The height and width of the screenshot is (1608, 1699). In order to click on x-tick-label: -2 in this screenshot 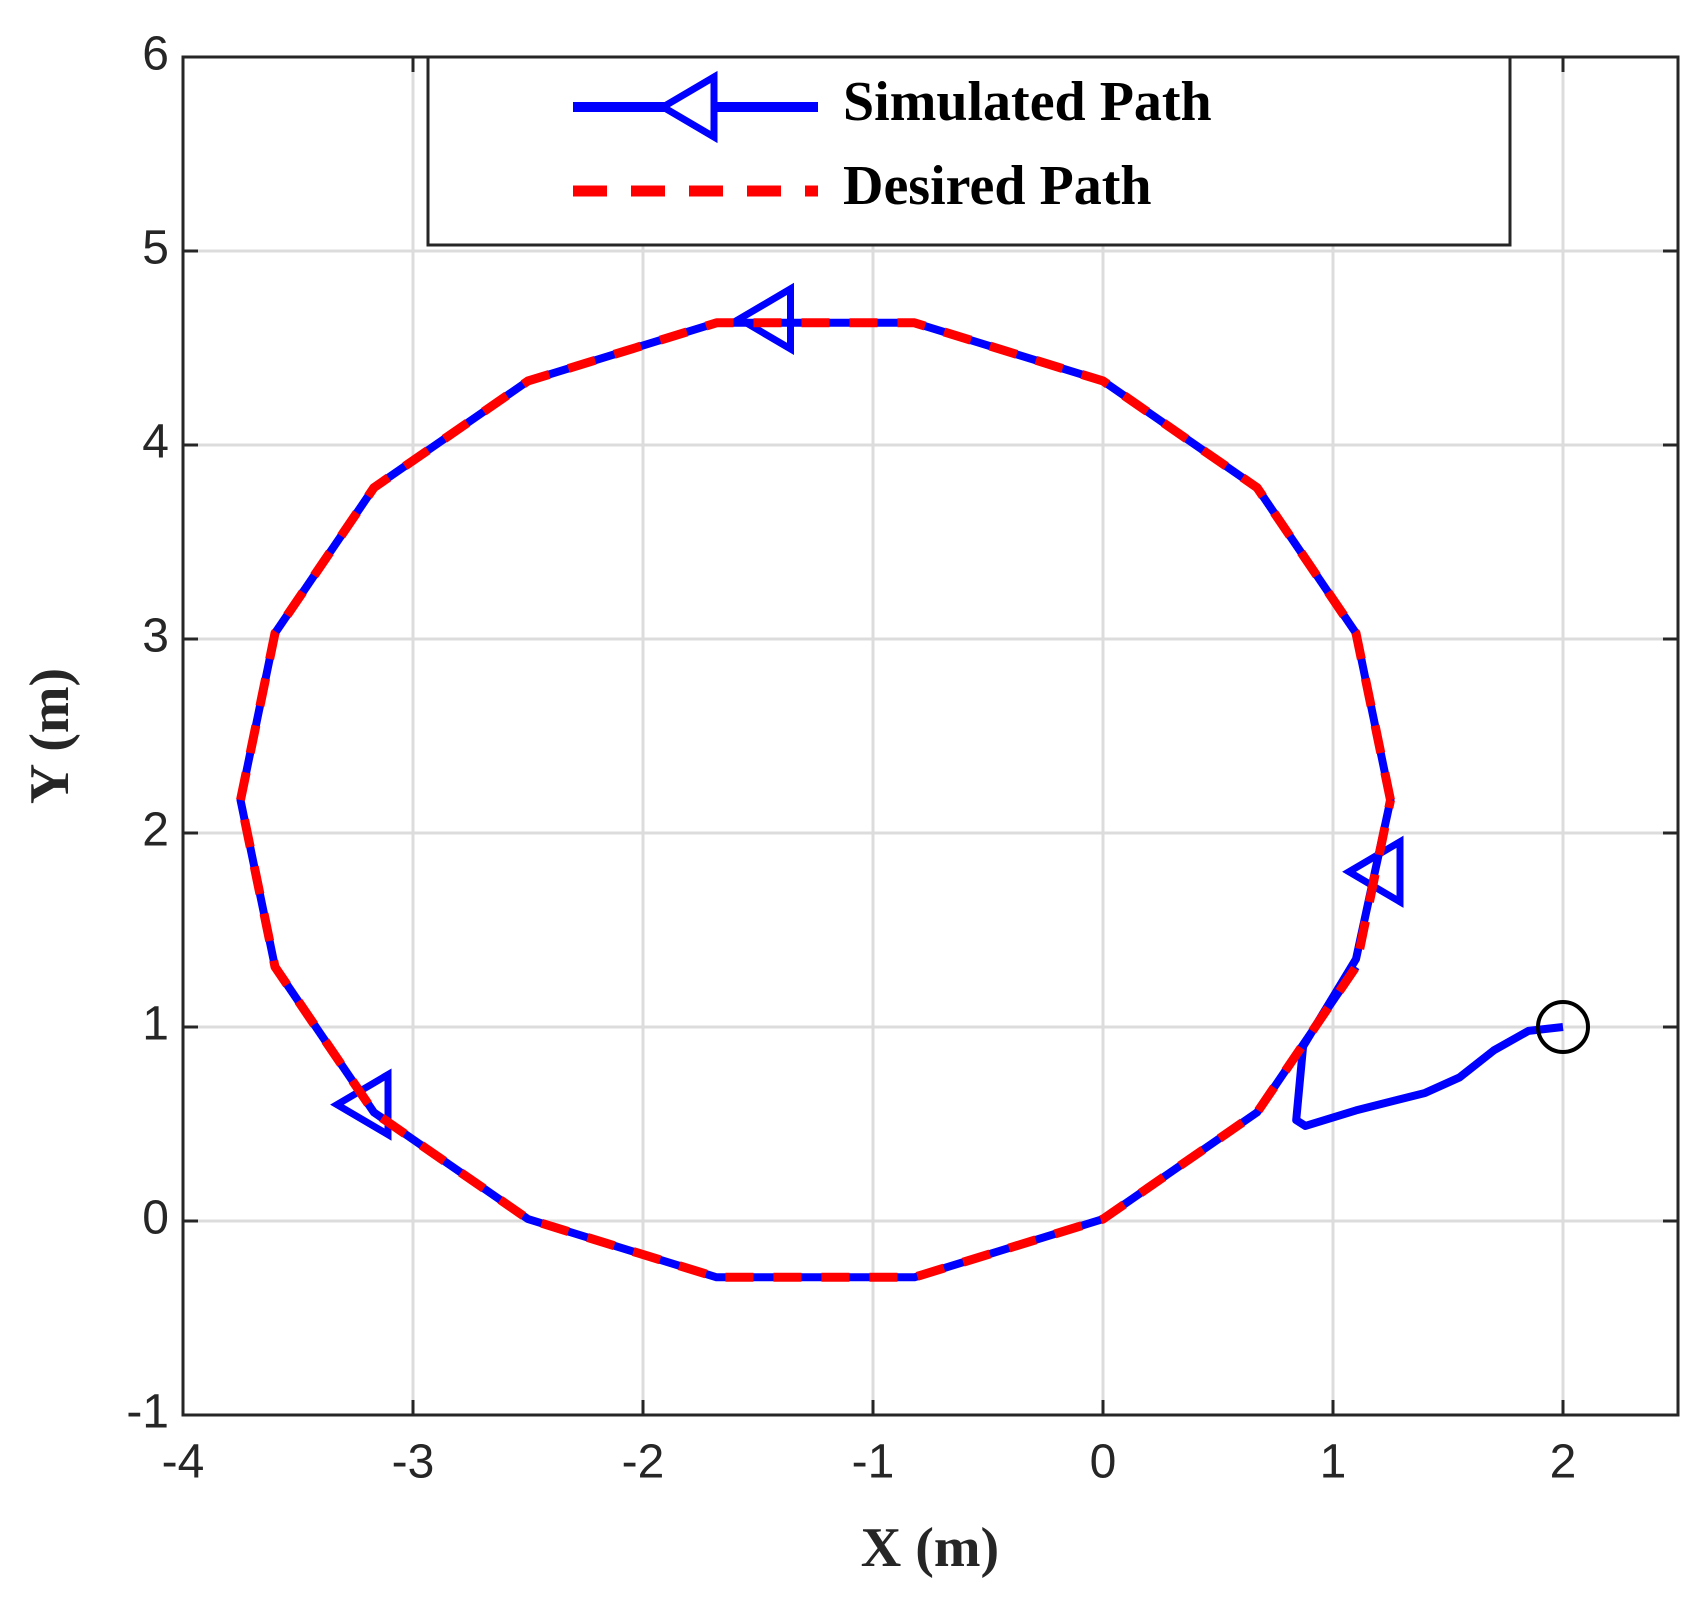, I will do `click(643, 1462)`.